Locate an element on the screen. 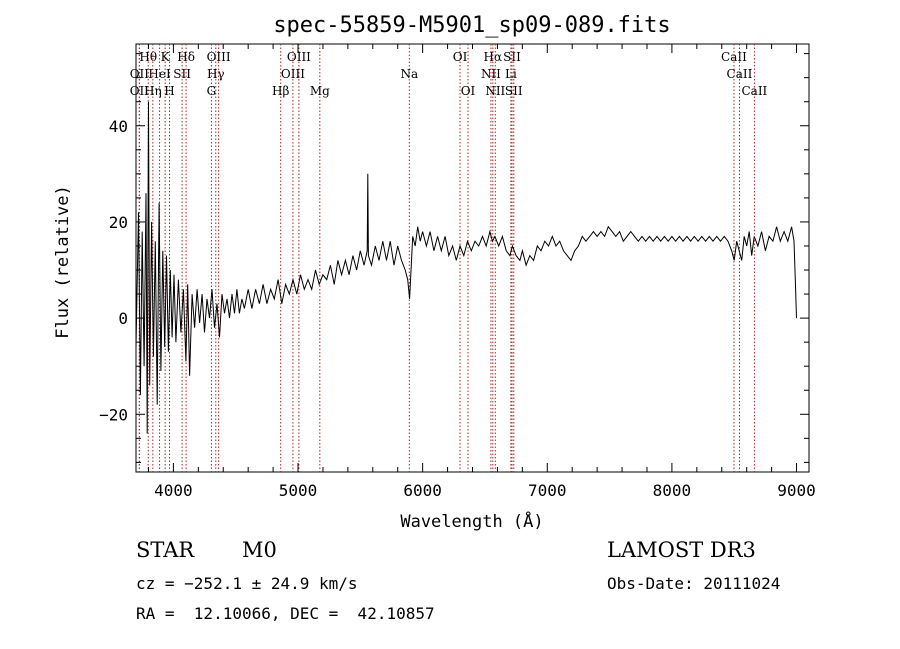 Image resolution: width=900 pixels, height=649 pixels. survey-name: LAMOST DR3 is located at coordinates (681, 550).